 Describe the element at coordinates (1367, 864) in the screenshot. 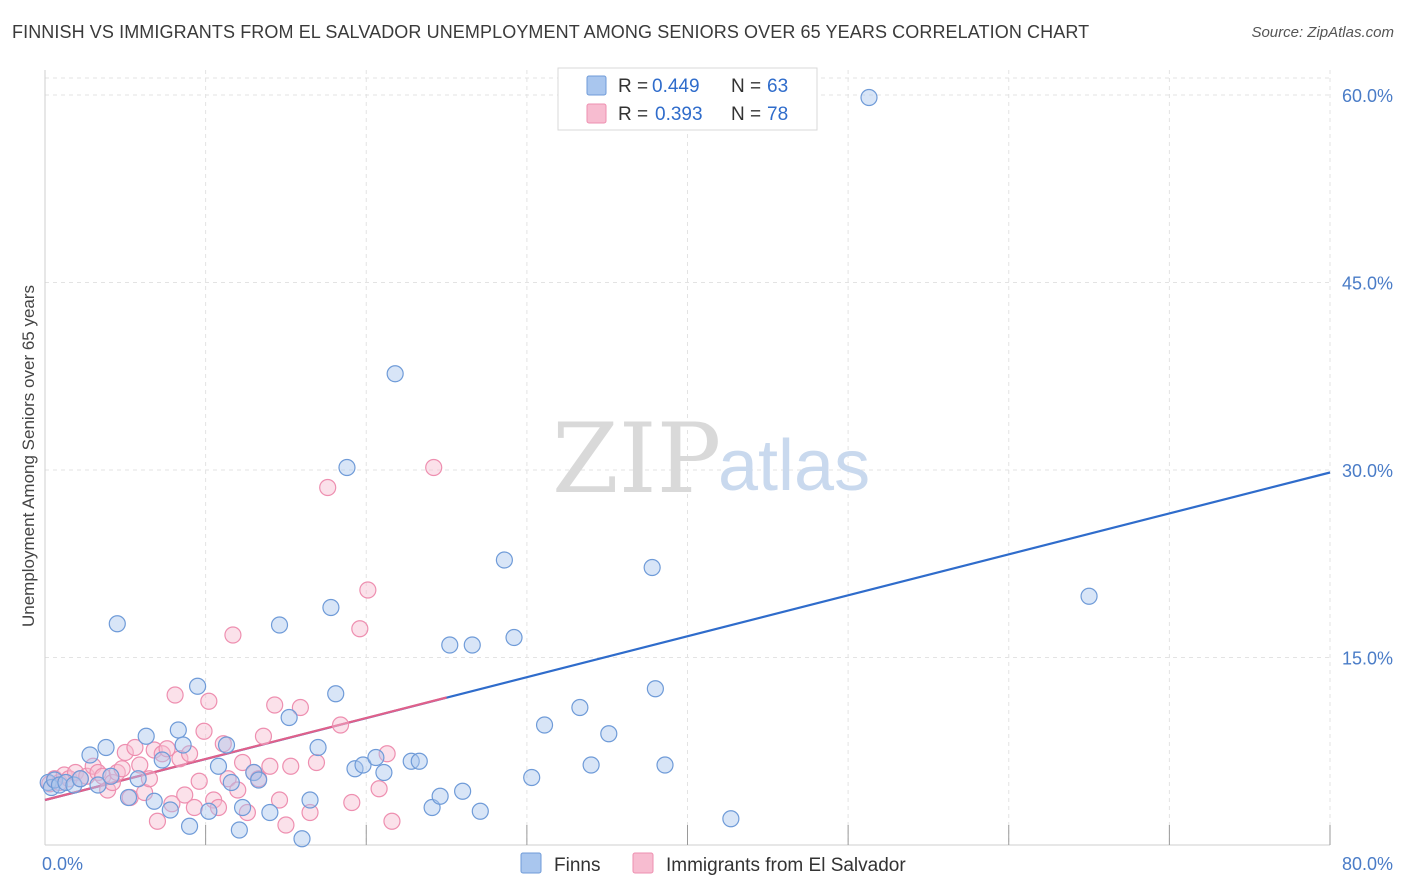

I see `x-tick-label-1: 80.0%` at that location.